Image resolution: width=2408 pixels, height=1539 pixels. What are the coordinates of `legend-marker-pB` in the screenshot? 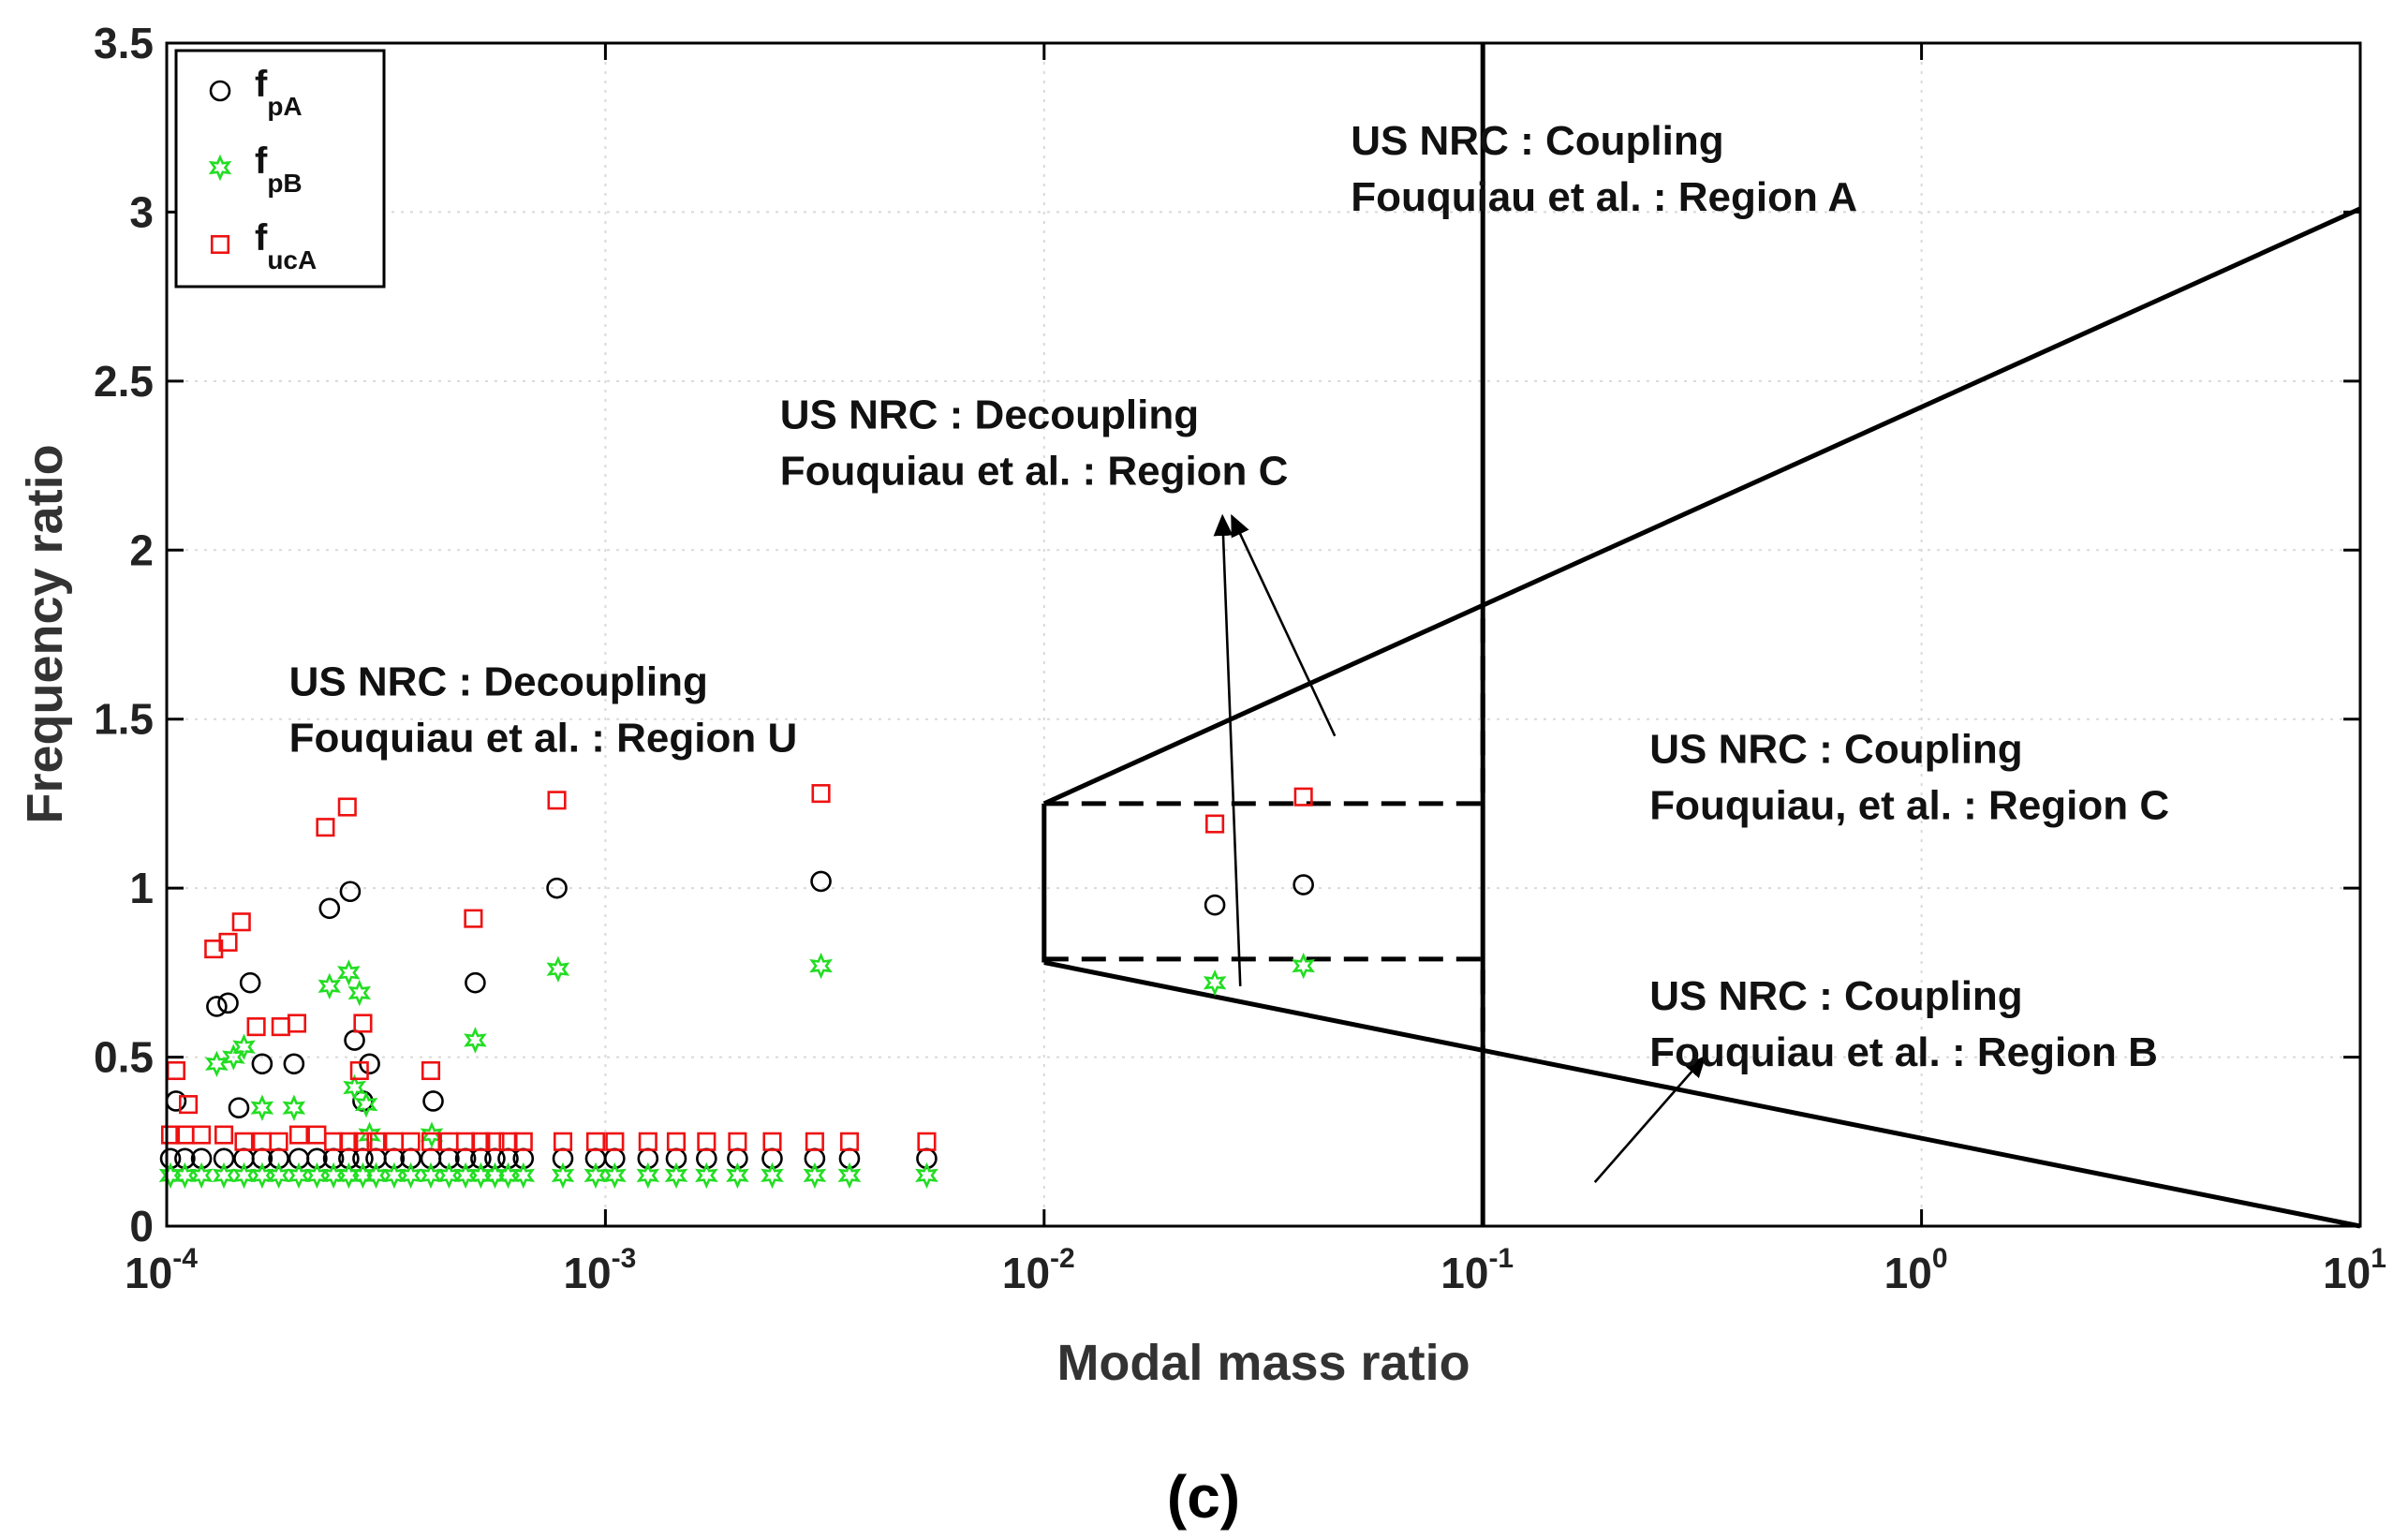 It's located at (220, 168).